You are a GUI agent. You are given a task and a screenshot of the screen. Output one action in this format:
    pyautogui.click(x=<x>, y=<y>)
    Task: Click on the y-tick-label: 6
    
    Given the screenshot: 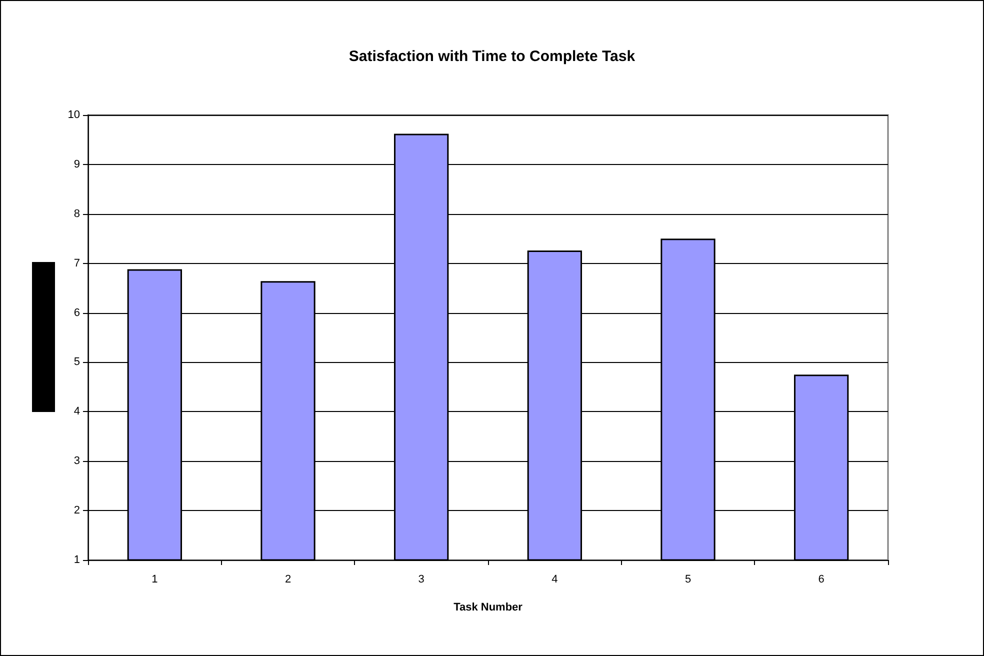 What is the action you would take?
    pyautogui.click(x=77, y=312)
    